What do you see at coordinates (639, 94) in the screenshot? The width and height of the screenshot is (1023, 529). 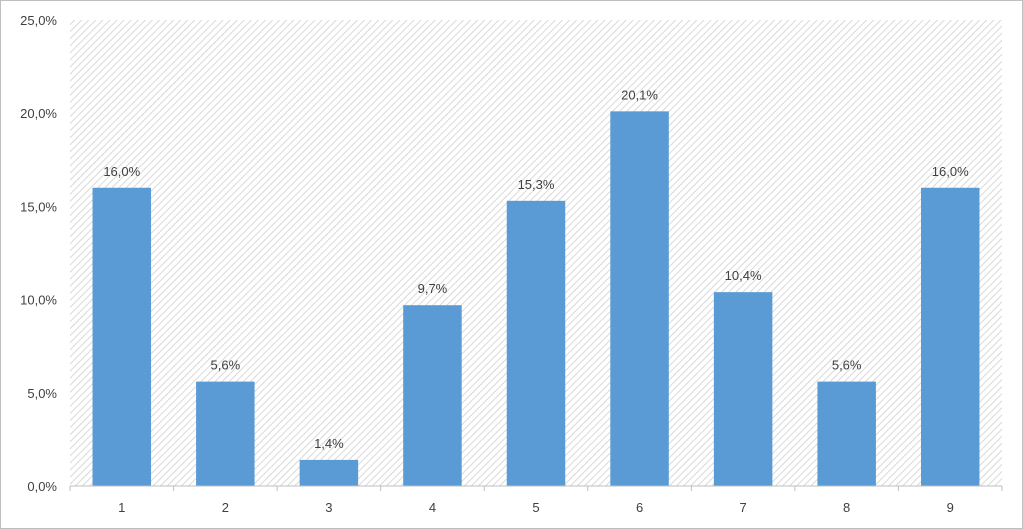 I see `data-label: 20,1%` at bounding box center [639, 94].